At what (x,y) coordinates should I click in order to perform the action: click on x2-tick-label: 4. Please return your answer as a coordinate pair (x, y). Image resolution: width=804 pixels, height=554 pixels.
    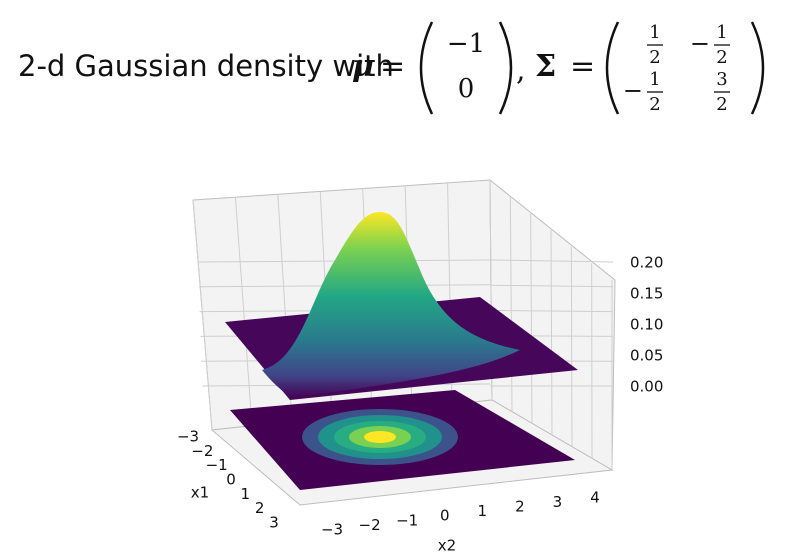
    Looking at the image, I should click on (595, 497).